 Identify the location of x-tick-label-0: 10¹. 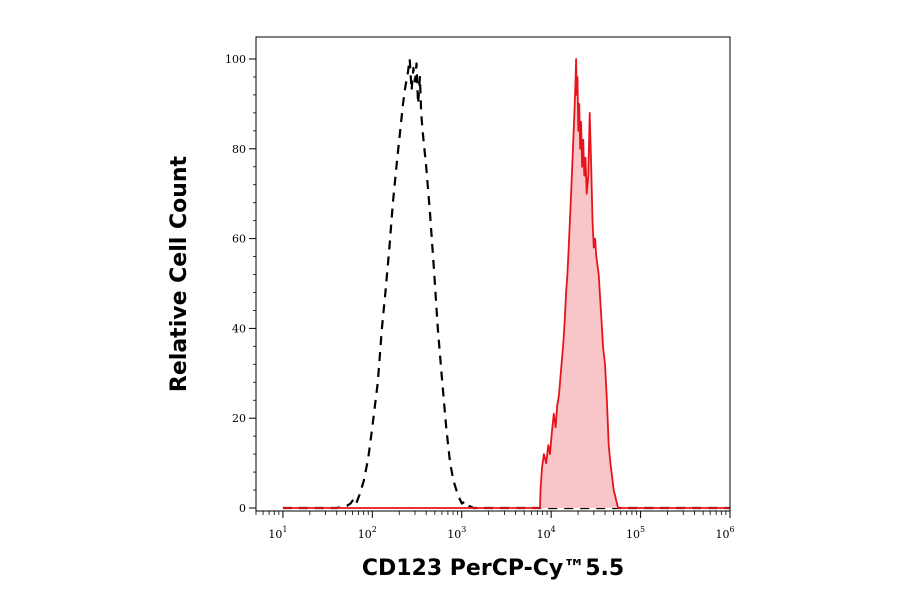
(277, 533).